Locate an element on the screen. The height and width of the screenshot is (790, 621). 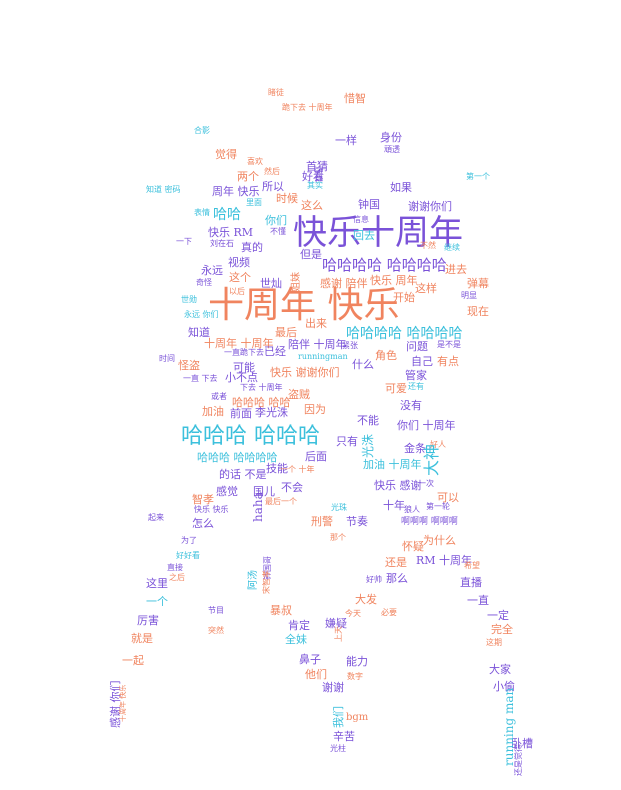
word: 继续 is located at coordinates (452, 247).